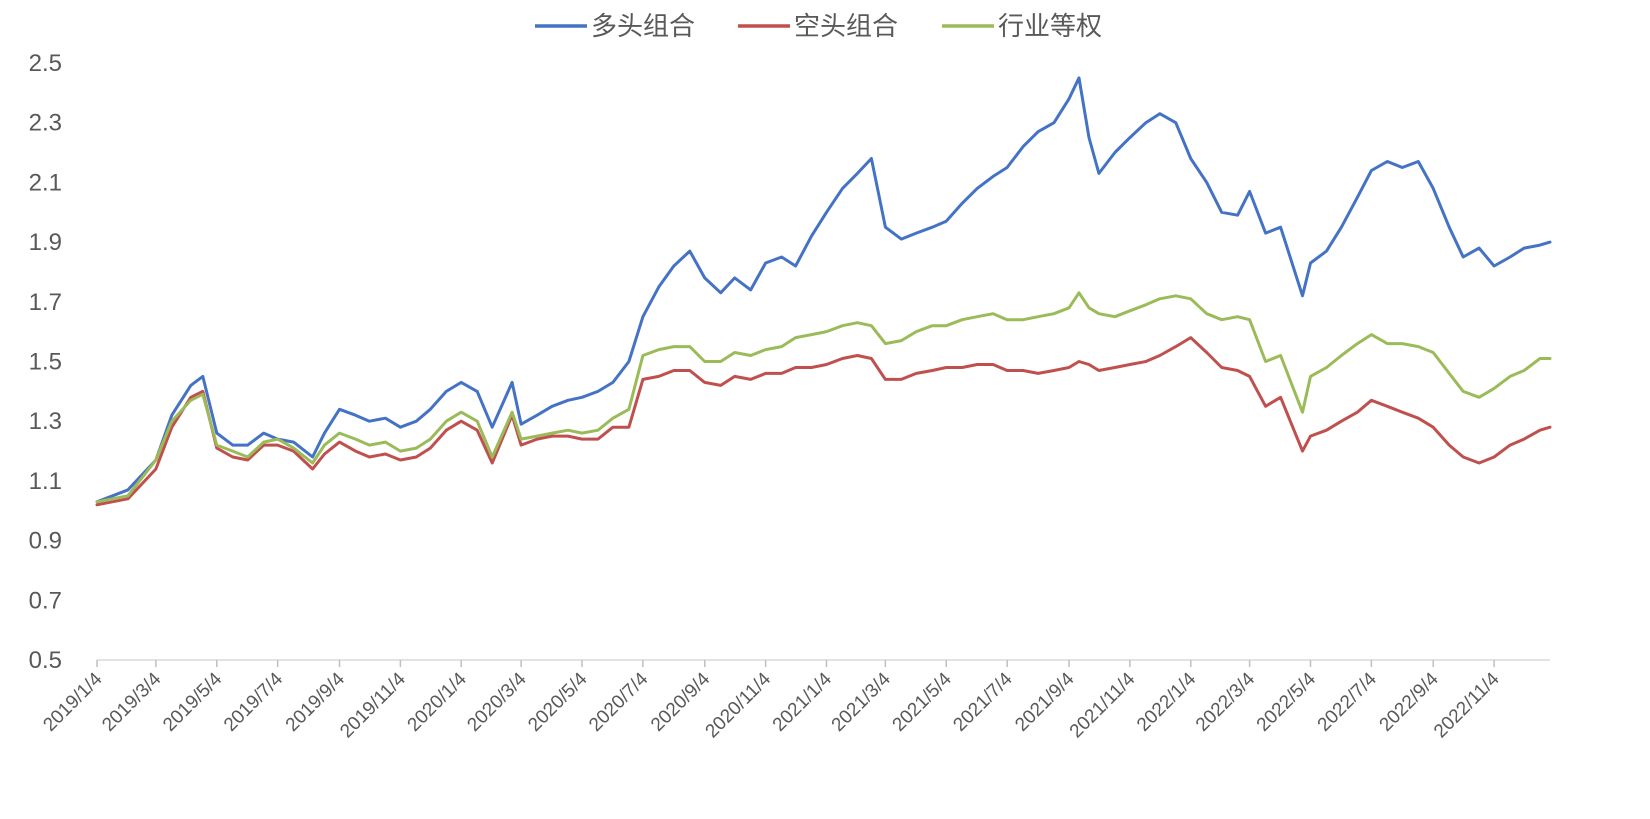 This screenshot has width=1650, height=819. I want to click on x-tick-label: 2020/11/4, so click(739, 705).